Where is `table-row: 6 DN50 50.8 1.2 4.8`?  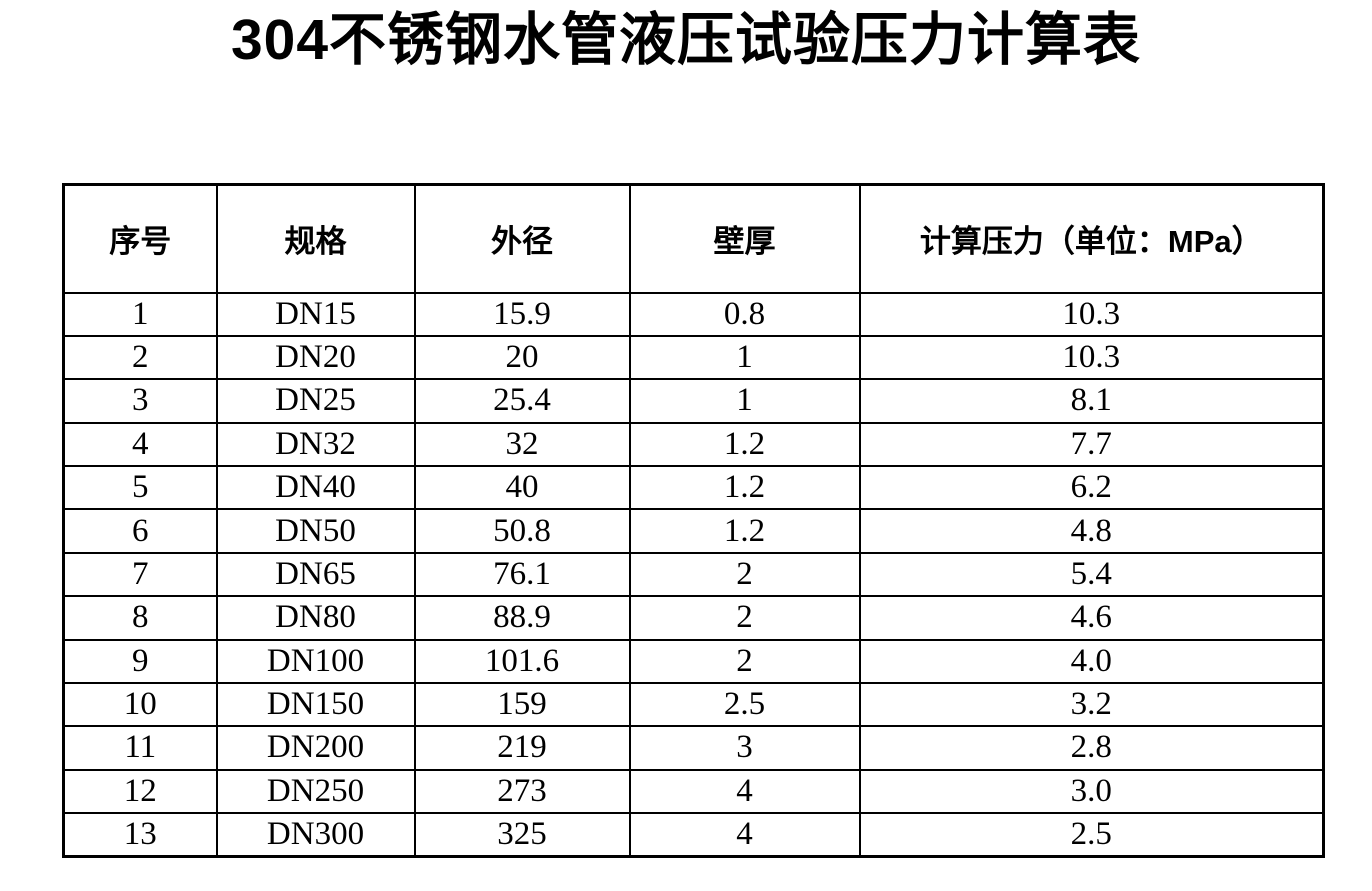 table-row: 6 DN50 50.8 1.2 4.8 is located at coordinates (693, 531).